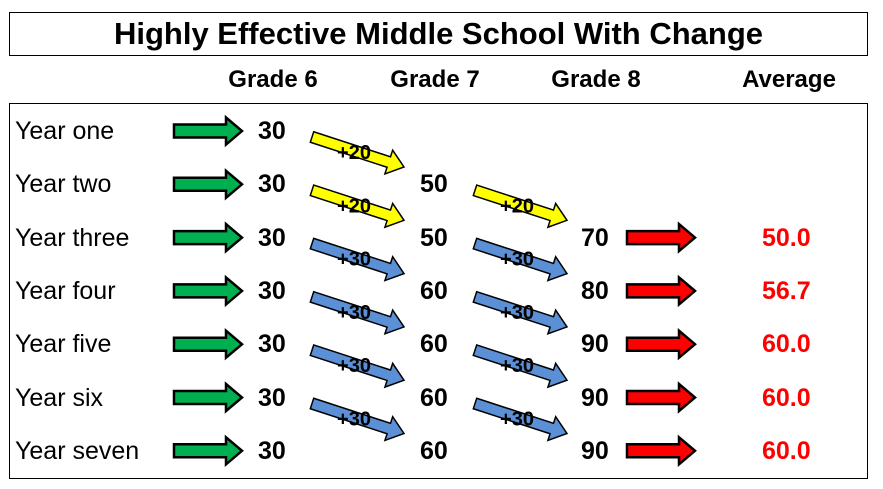 This screenshot has height=489, width=883. Describe the element at coordinates (789, 79) in the screenshot. I see `header-average: Average` at that location.